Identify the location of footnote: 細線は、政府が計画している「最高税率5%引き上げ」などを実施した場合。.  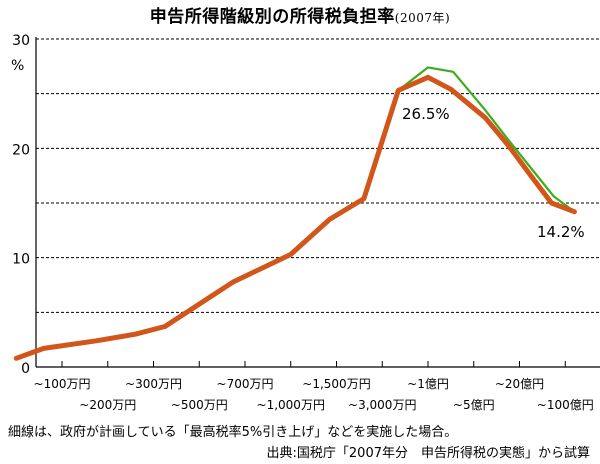
(233, 432).